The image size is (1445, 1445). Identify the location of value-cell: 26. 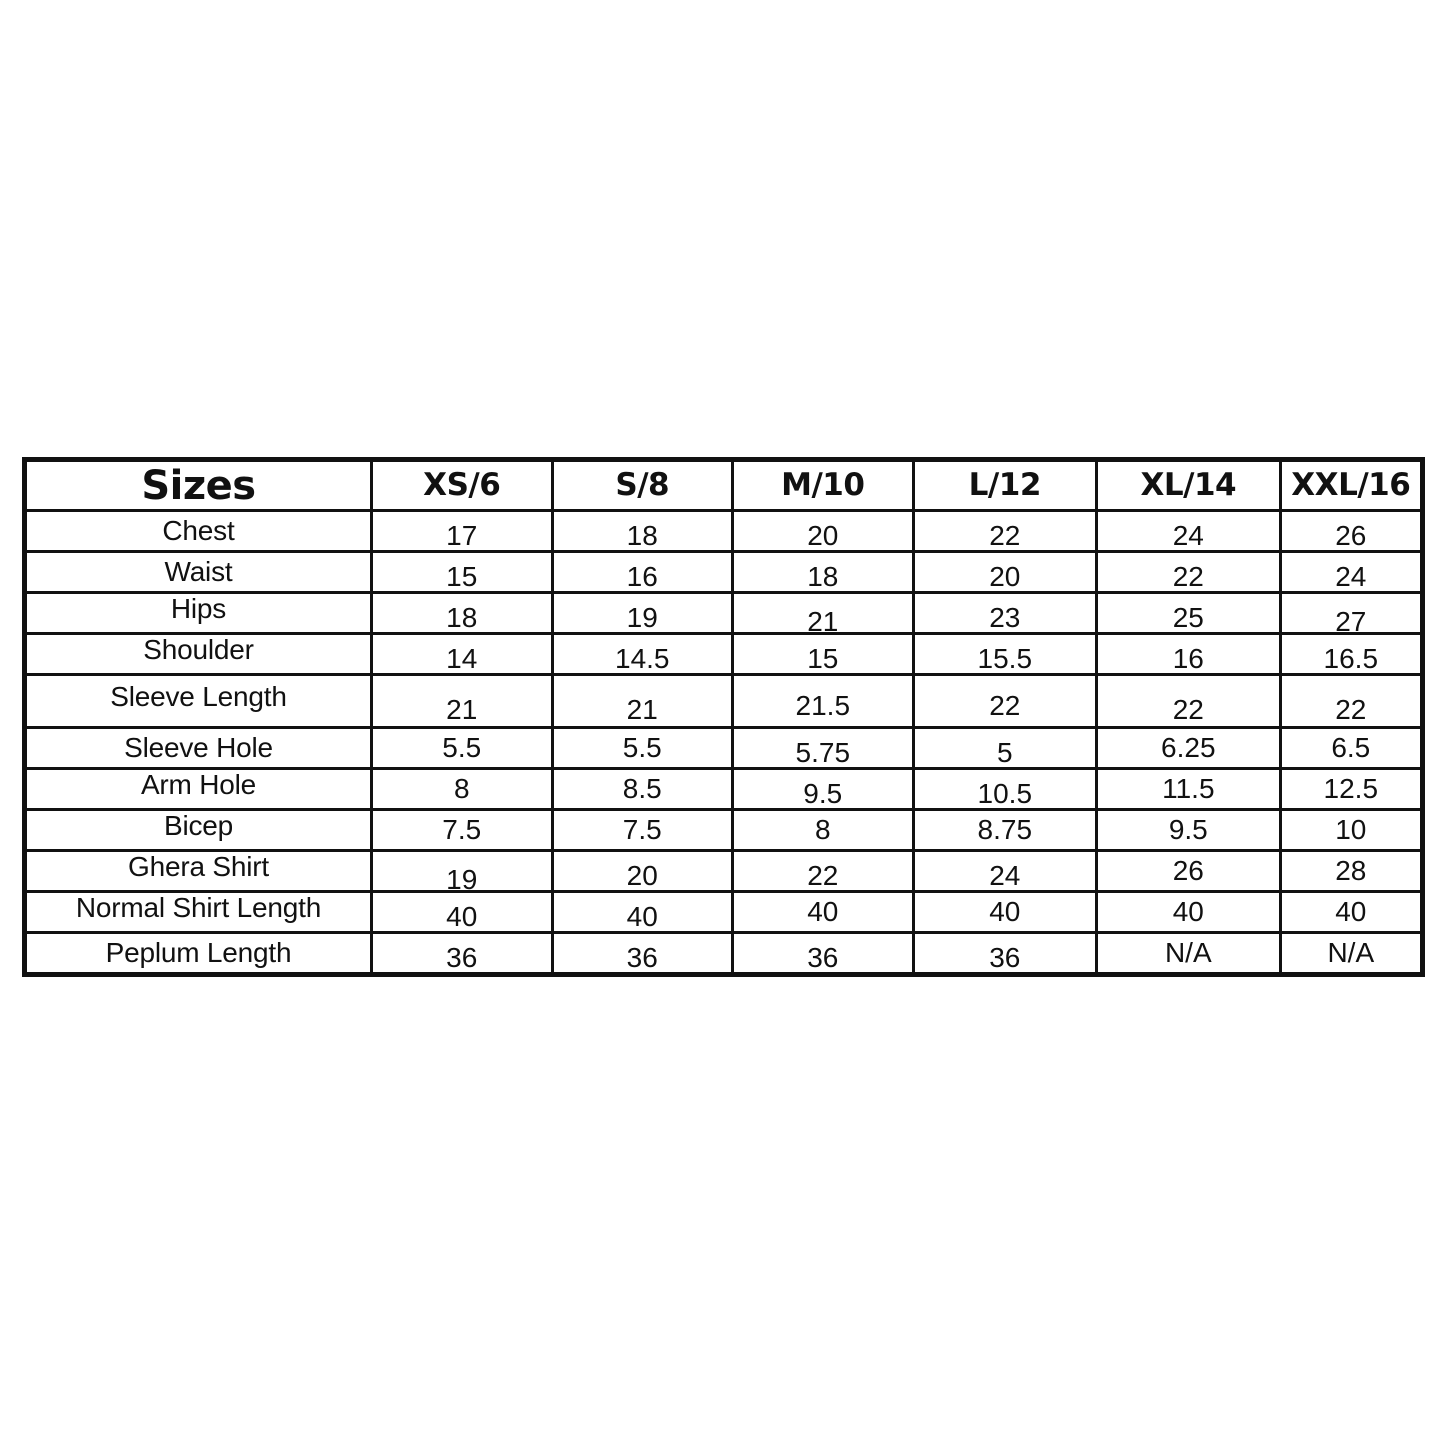
(1188, 871).